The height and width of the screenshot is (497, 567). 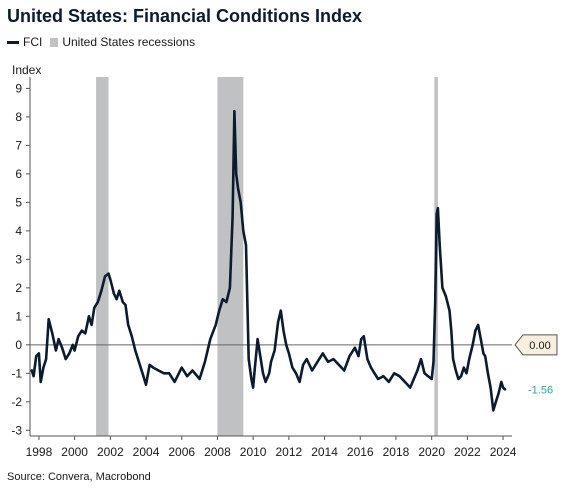 I want to click on x-tick-label: 2002, so click(x=110, y=452).